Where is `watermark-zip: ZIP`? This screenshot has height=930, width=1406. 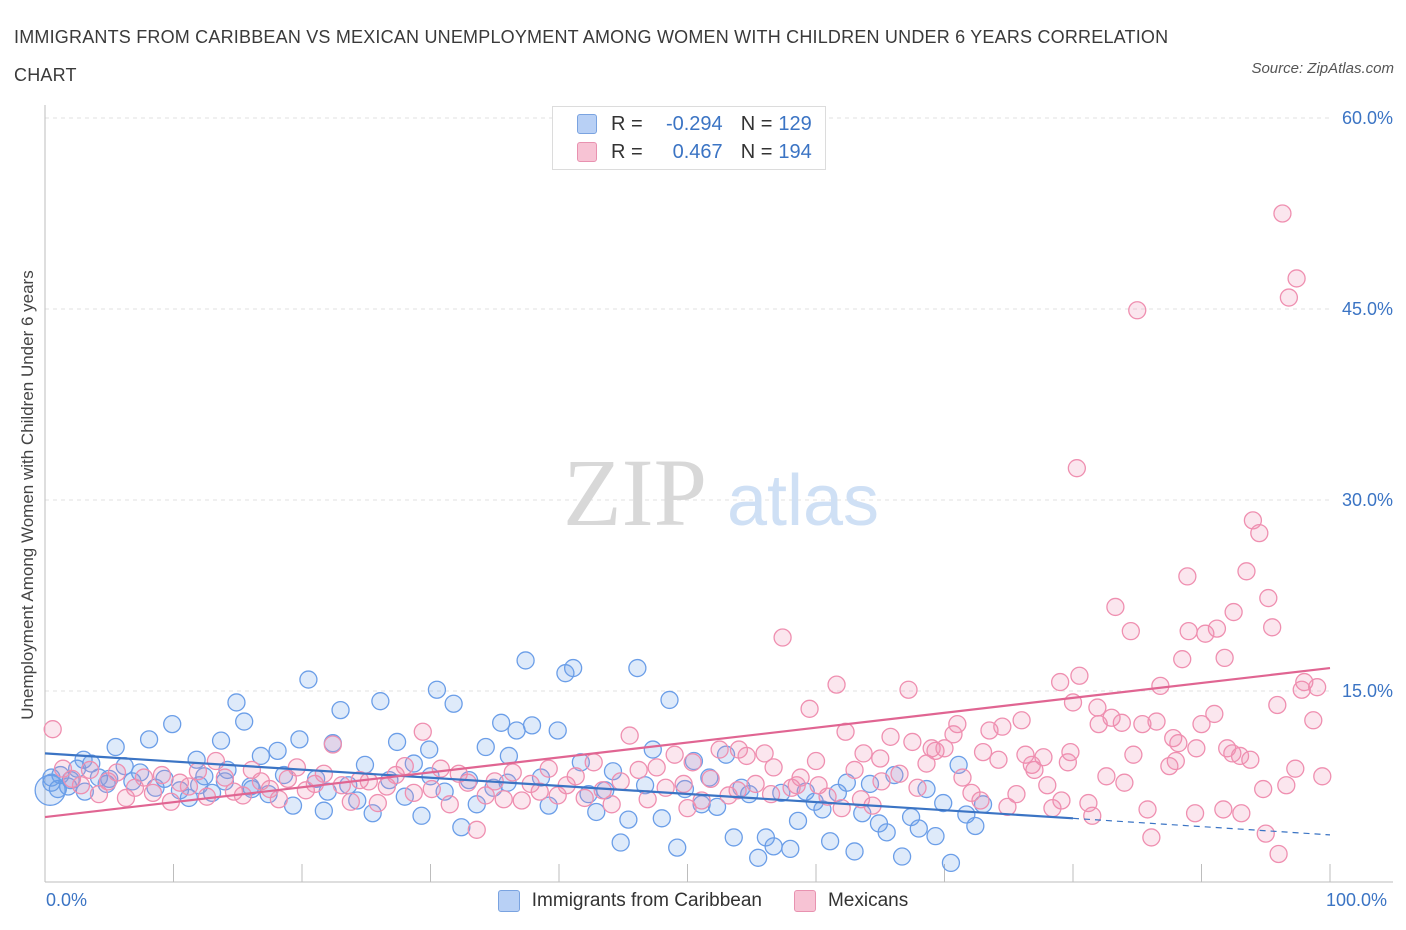
watermark-zip: ZIP is located at coordinates (635, 492).